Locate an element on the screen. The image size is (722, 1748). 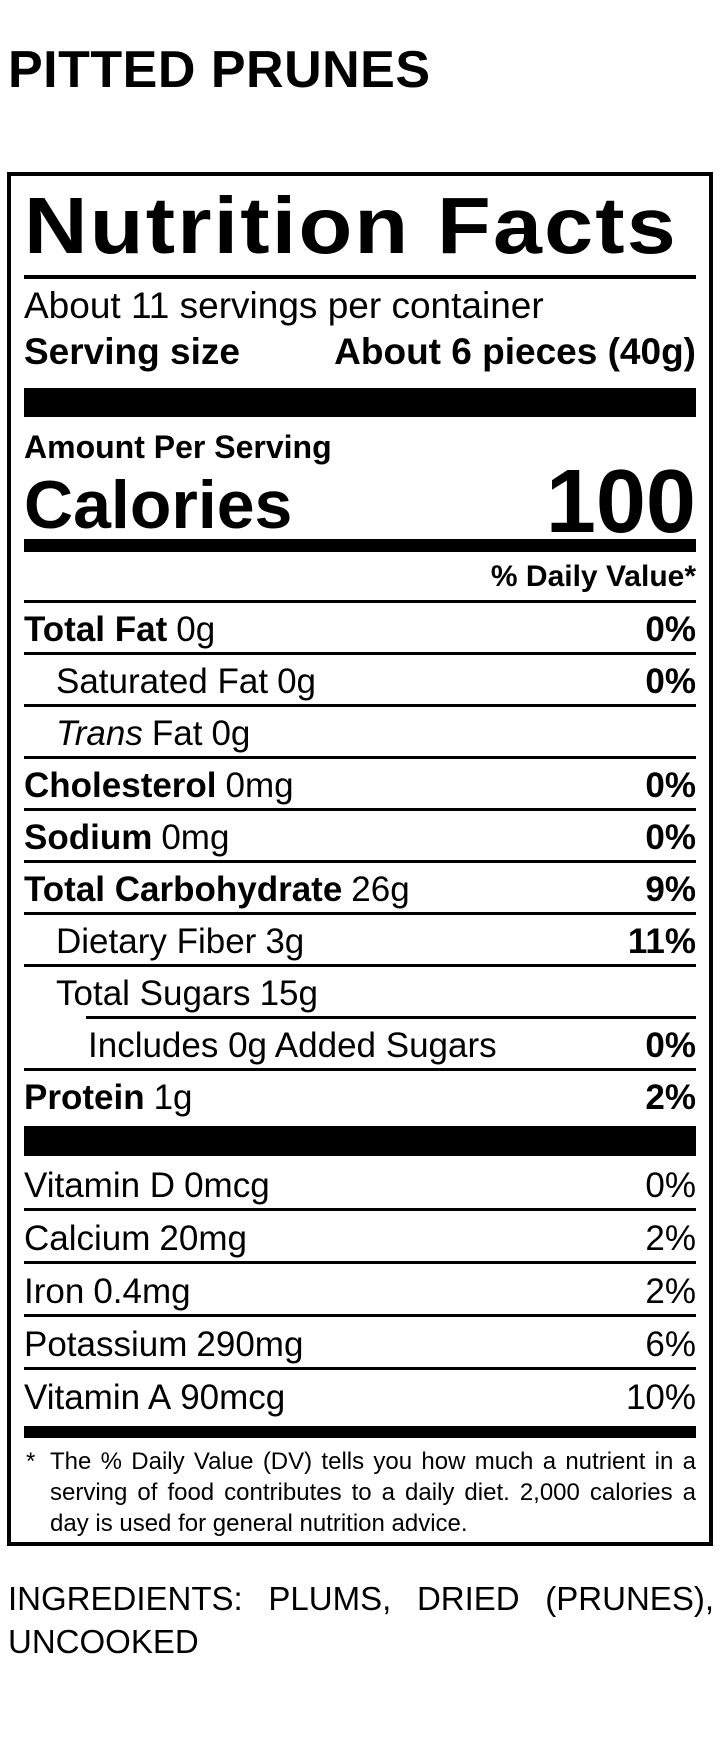
nutrient-name: Vitamin D is located at coordinates (100, 1186).